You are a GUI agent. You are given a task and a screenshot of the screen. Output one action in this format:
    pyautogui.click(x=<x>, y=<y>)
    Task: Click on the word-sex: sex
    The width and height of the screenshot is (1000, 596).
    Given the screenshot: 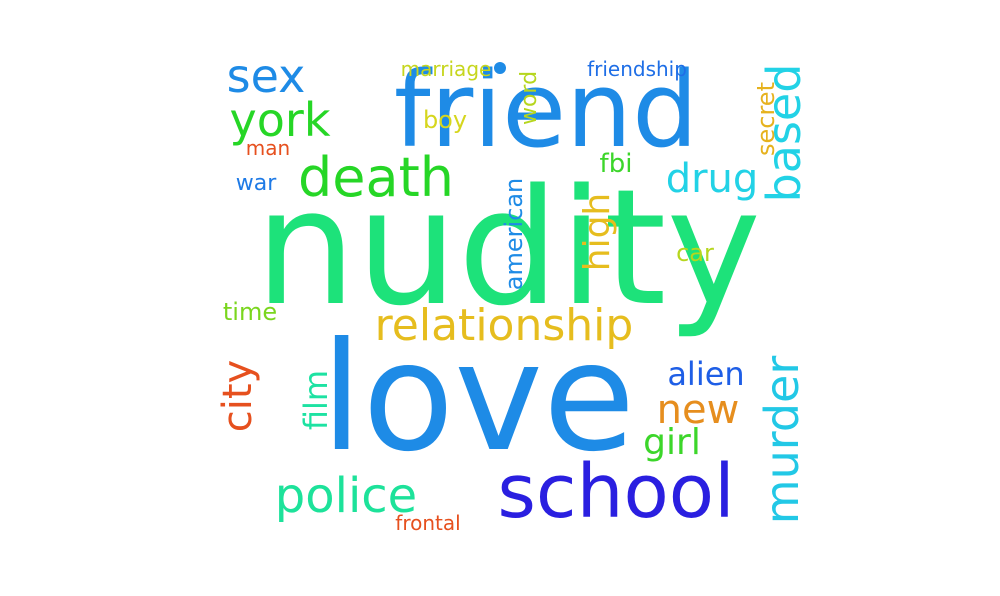 What is the action you would take?
    pyautogui.click(x=266, y=76)
    